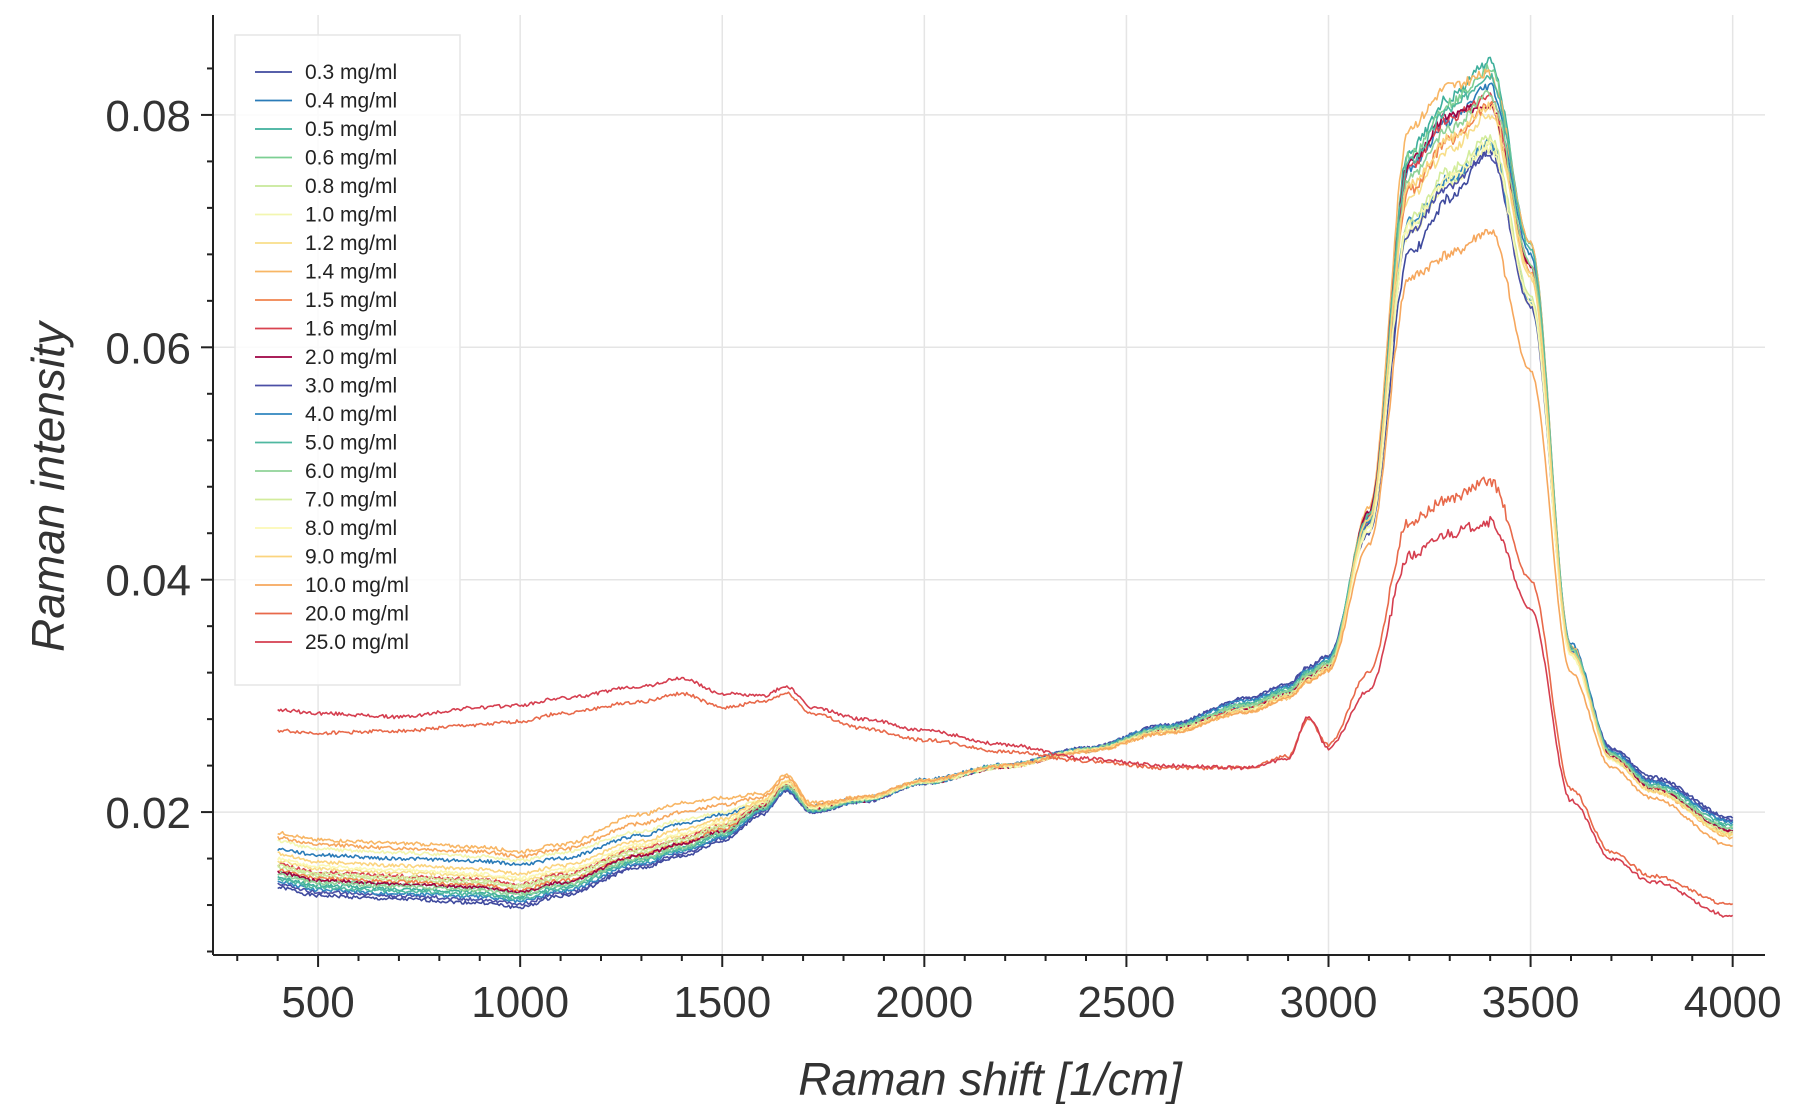 Image resolution: width=1800 pixels, height=1104 pixels. Describe the element at coordinates (351, 471) in the screenshot. I see `legend-label: 6.0 mg/ml` at that location.